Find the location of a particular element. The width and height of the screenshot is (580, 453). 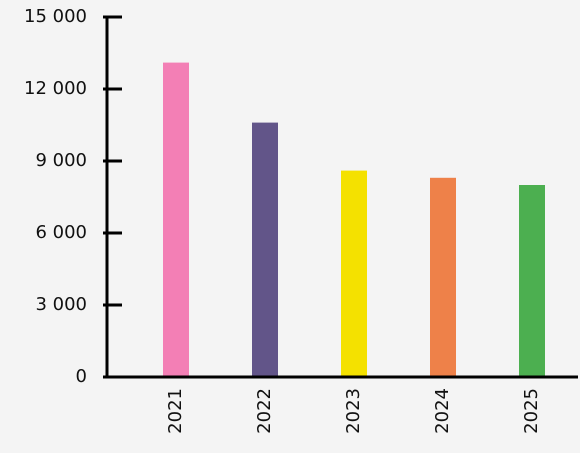

y-tick-label: 12 000 is located at coordinates (55, 88).